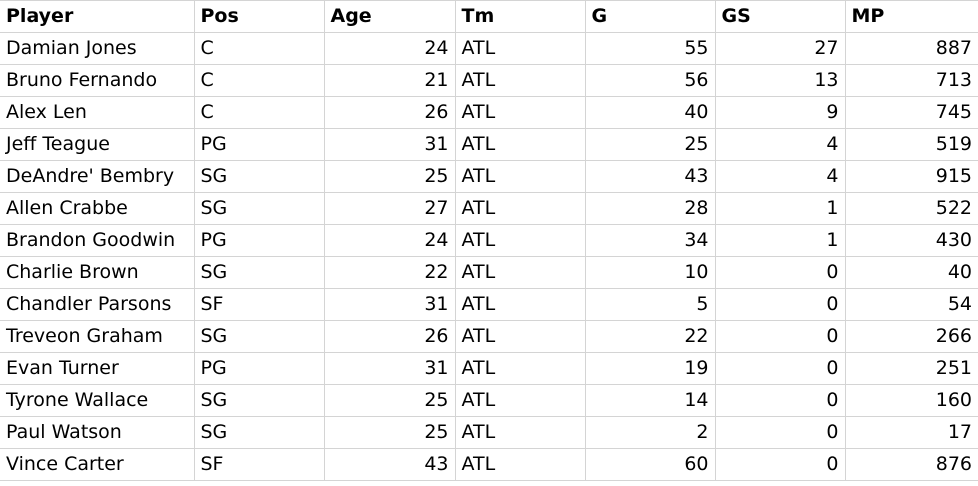 The width and height of the screenshot is (978, 486). What do you see at coordinates (650, 400) in the screenshot?
I see `cell-g: 14` at bounding box center [650, 400].